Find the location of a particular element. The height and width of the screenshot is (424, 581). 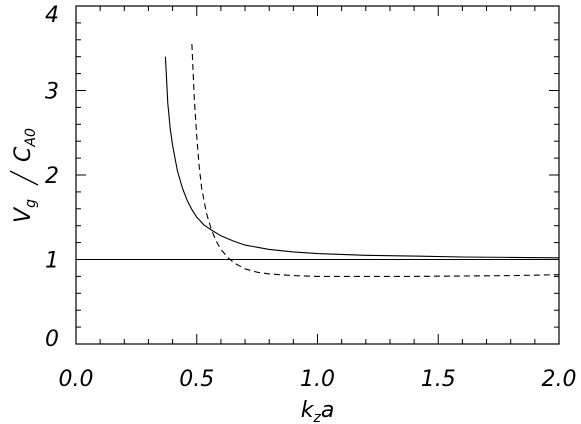

y-tick-label: 2 is located at coordinates (52, 176).